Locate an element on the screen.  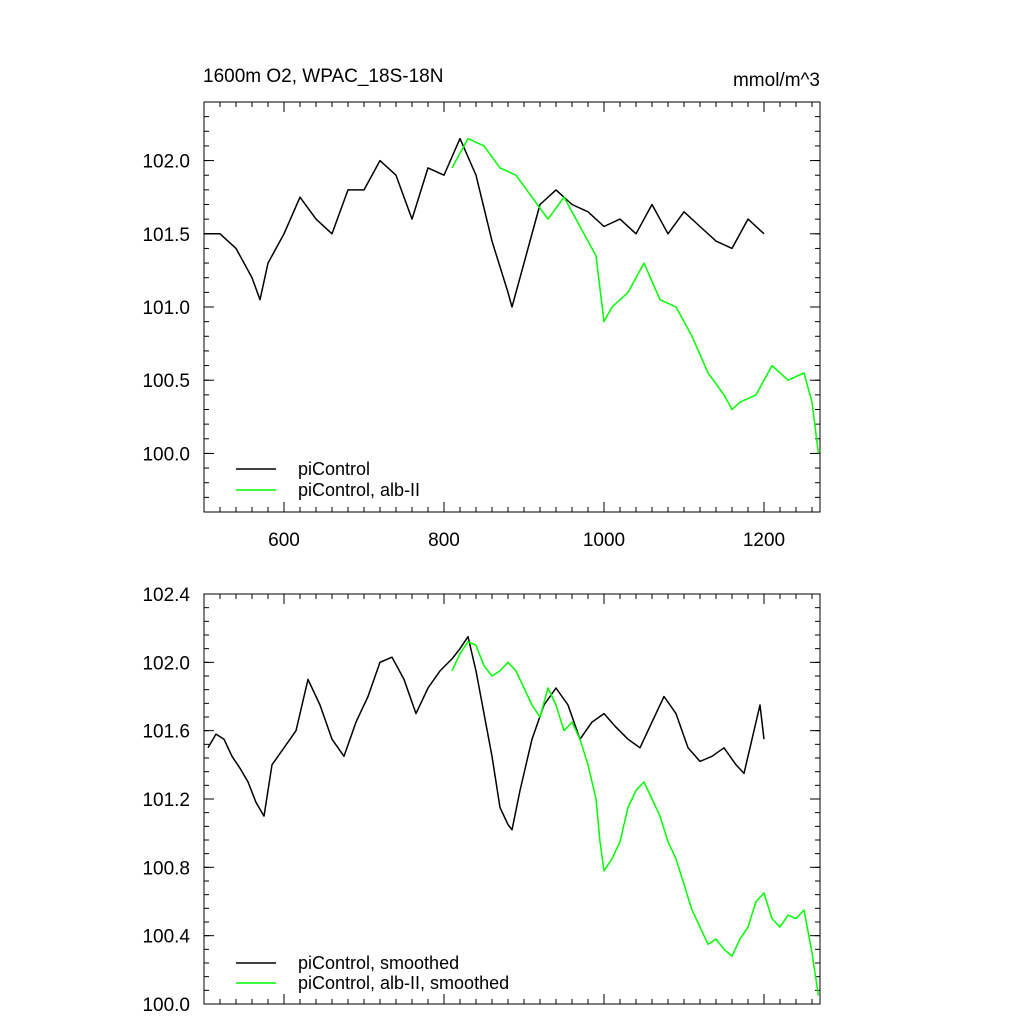
y-tick-label-100.8: 100.8 is located at coordinates (166, 868).